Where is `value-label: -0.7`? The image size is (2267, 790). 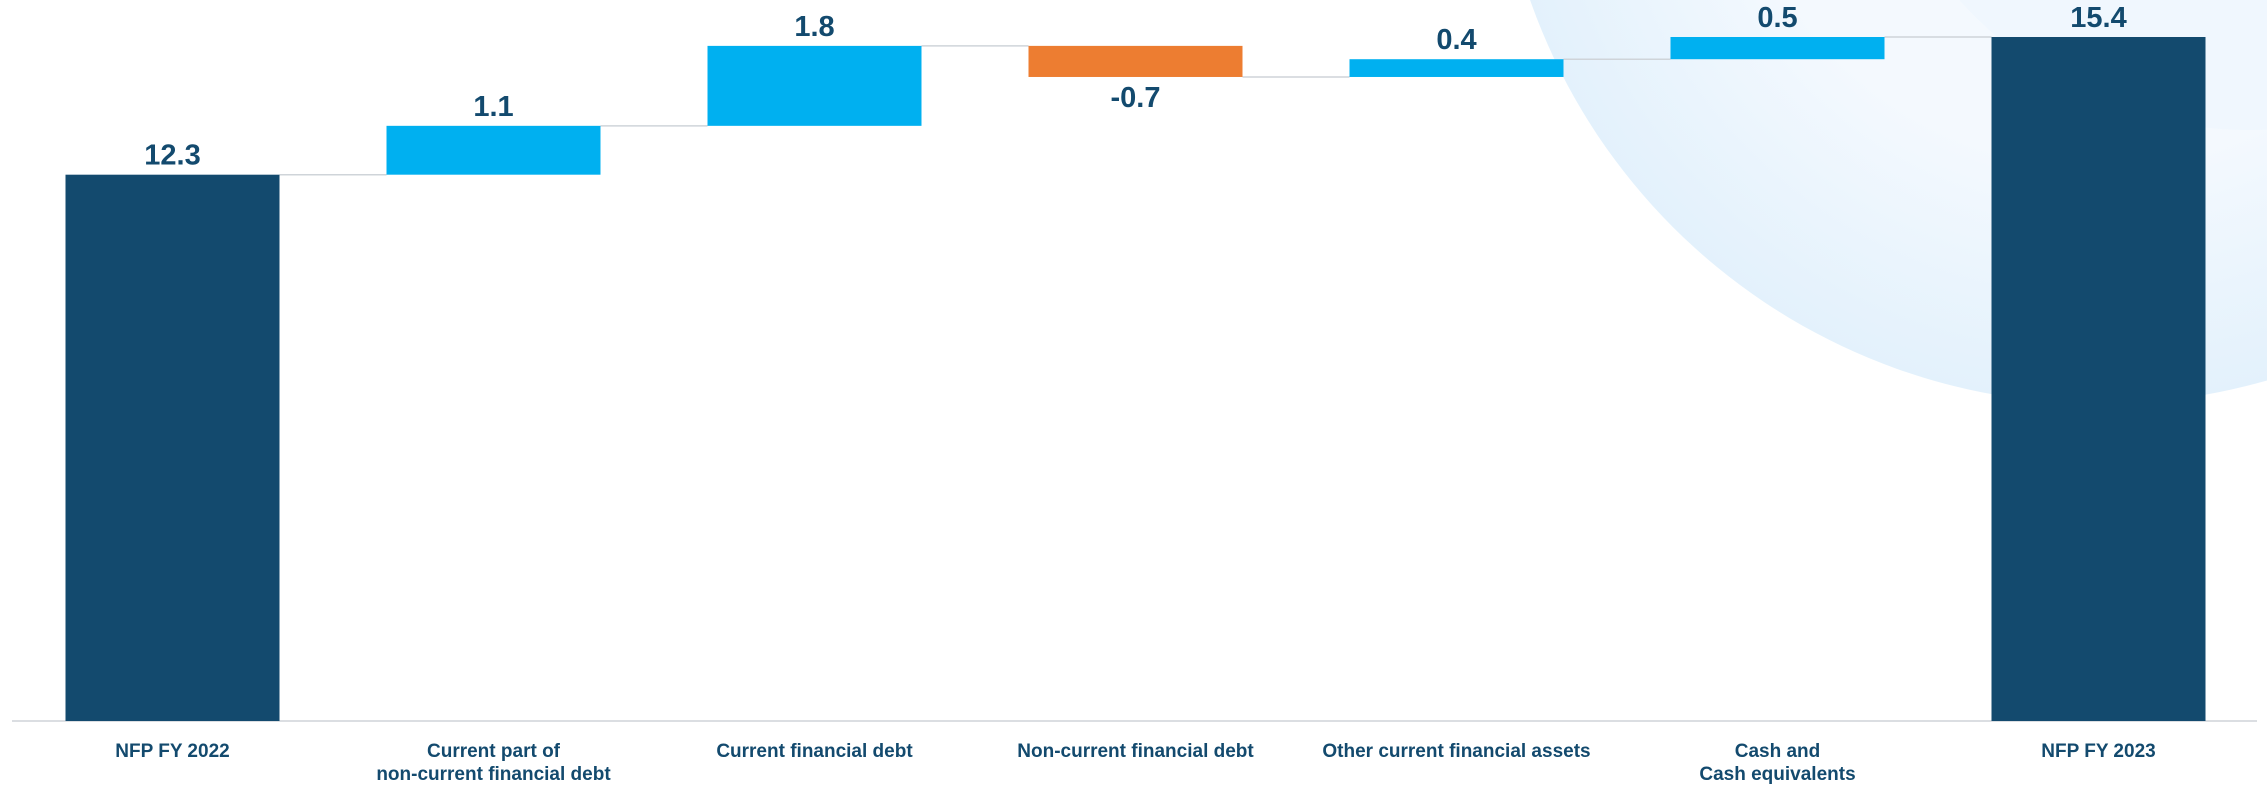
value-label: -0.7 is located at coordinates (1136, 98).